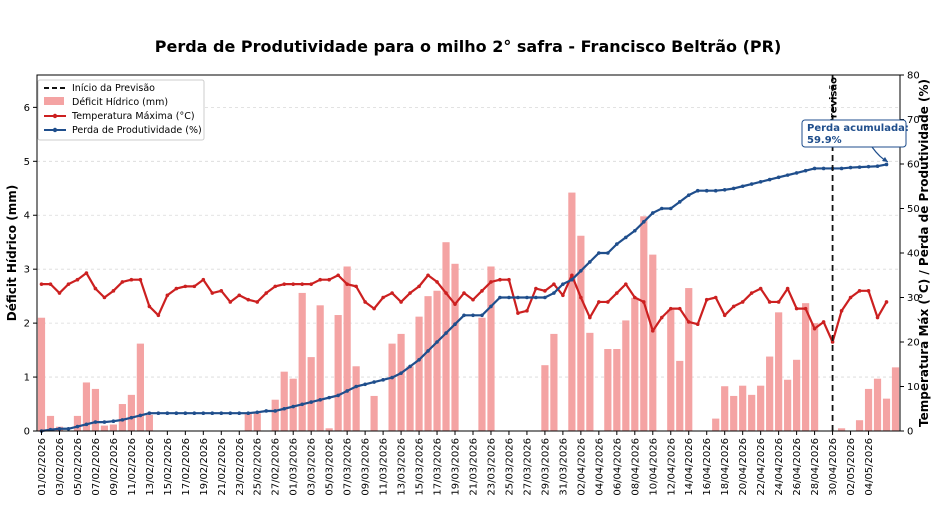 Image resolution: width=940 pixels, height=530 pixels. Describe the element at coordinates (815, 467) in the screenshot. I see `x-tick-label: 28/04/2026` at that location.